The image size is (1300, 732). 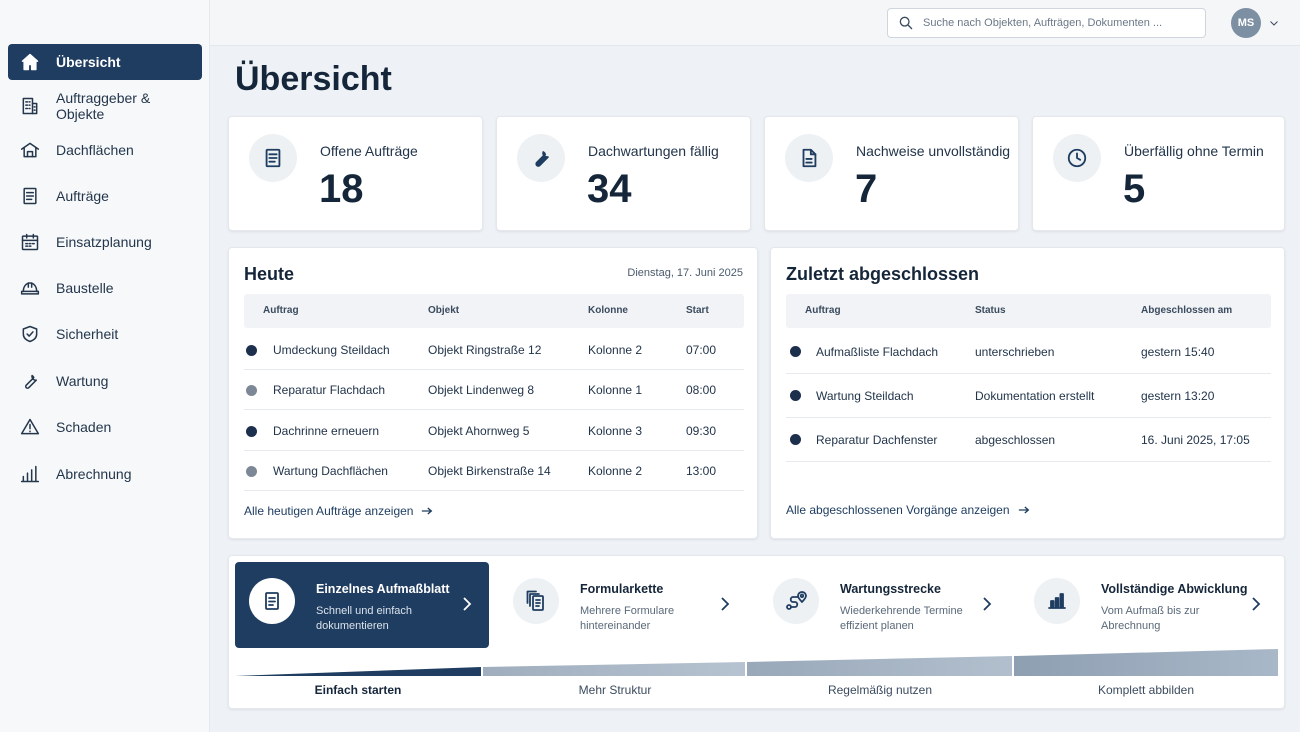 I want to click on sidebar-item-label: Aufträge, so click(x=82, y=196).